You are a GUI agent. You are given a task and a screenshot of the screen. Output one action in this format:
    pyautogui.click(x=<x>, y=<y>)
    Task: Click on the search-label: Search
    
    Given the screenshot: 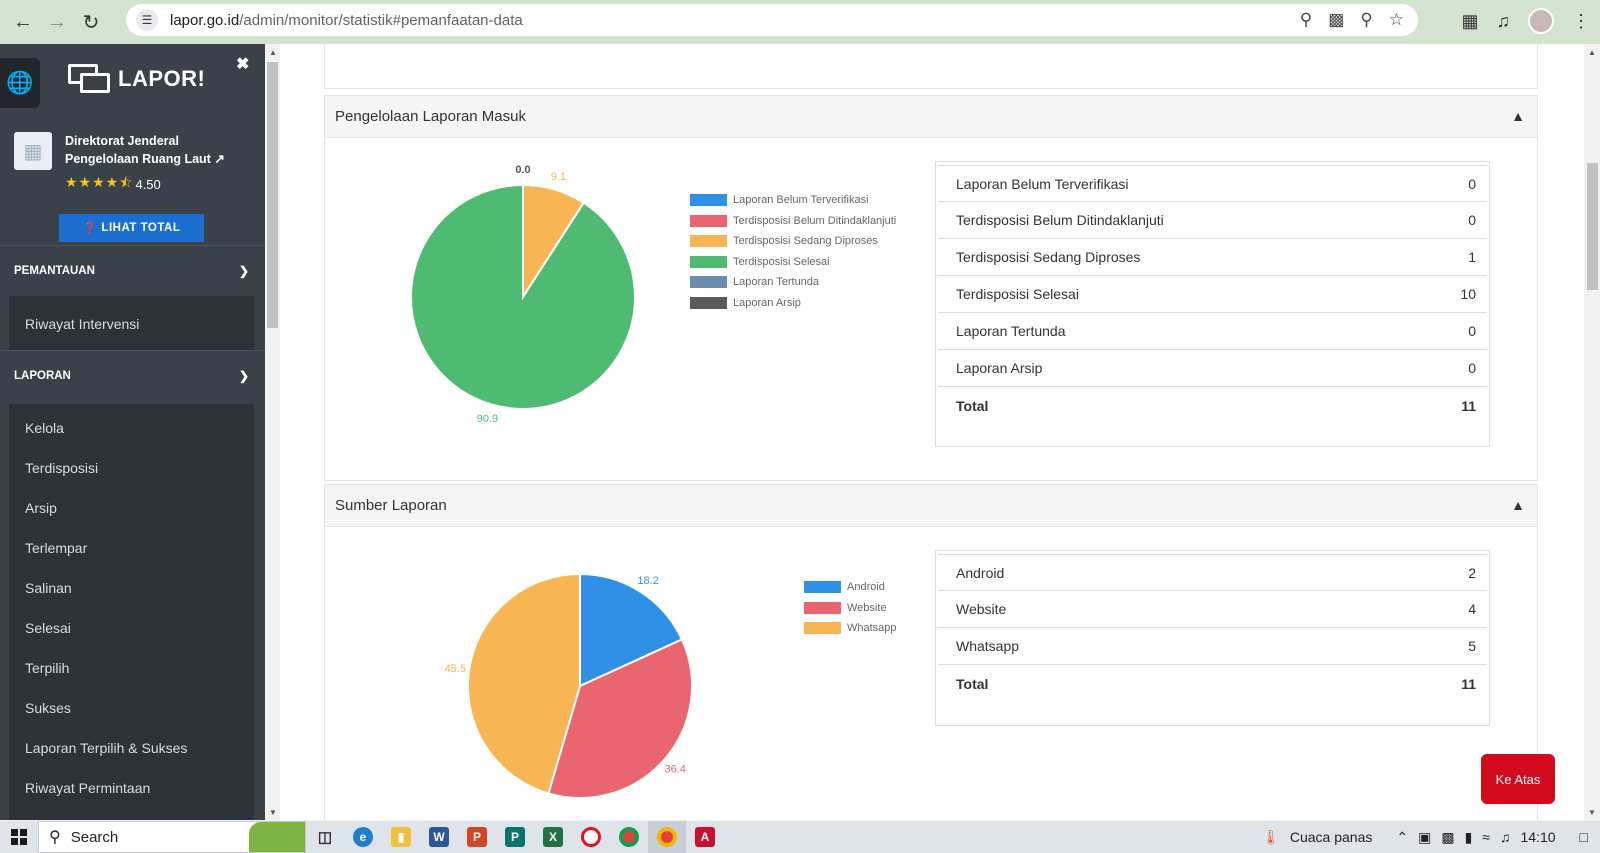 What is the action you would take?
    pyautogui.click(x=94, y=837)
    